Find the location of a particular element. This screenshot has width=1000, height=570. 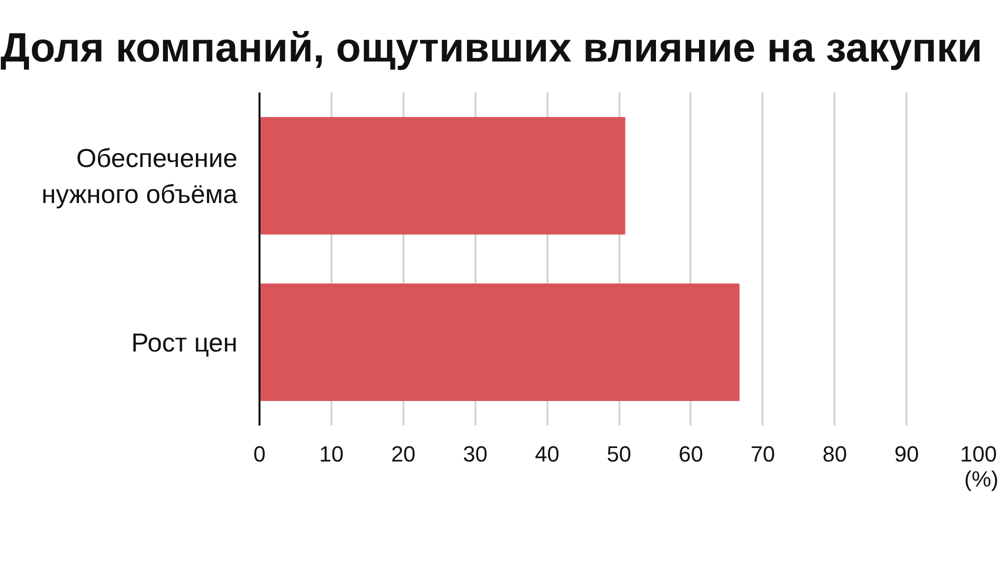

x-tick-label: 50 is located at coordinates (619, 454).